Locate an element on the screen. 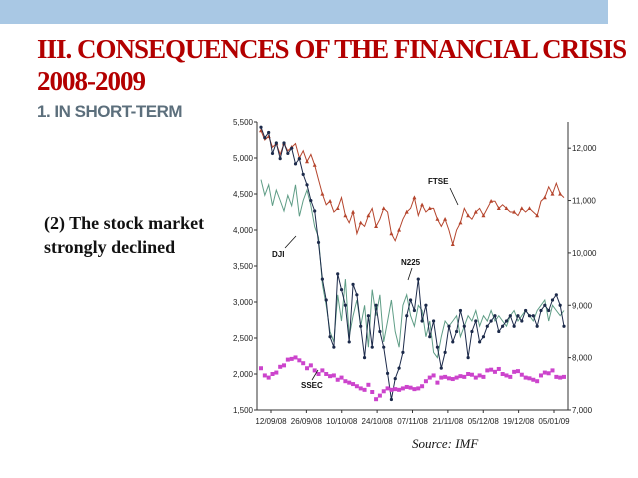 The height and width of the screenshot is (478, 638). ftse-line is located at coordinates (412, 188).